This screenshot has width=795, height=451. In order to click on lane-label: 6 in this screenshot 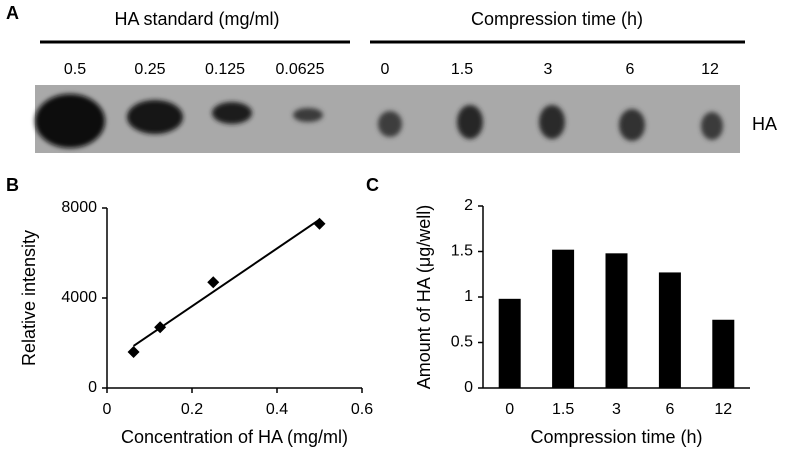, I will do `click(630, 69)`.